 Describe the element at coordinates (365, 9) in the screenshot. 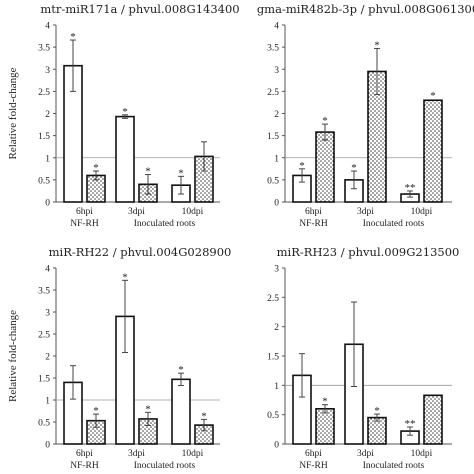

I see `chart-title: gma-miR482b-3p / phvul.008G061300` at that location.